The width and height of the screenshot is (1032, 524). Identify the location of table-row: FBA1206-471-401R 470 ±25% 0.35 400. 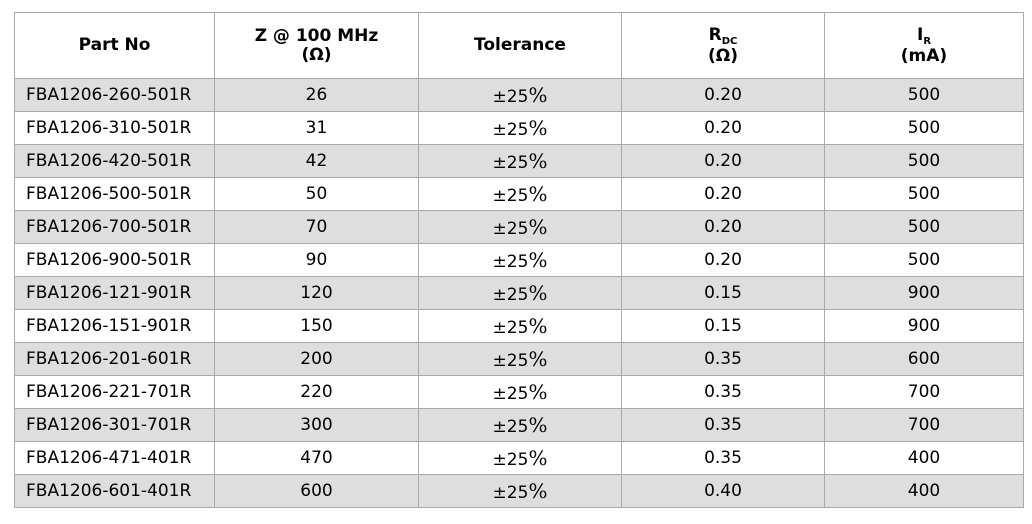
(519, 458).